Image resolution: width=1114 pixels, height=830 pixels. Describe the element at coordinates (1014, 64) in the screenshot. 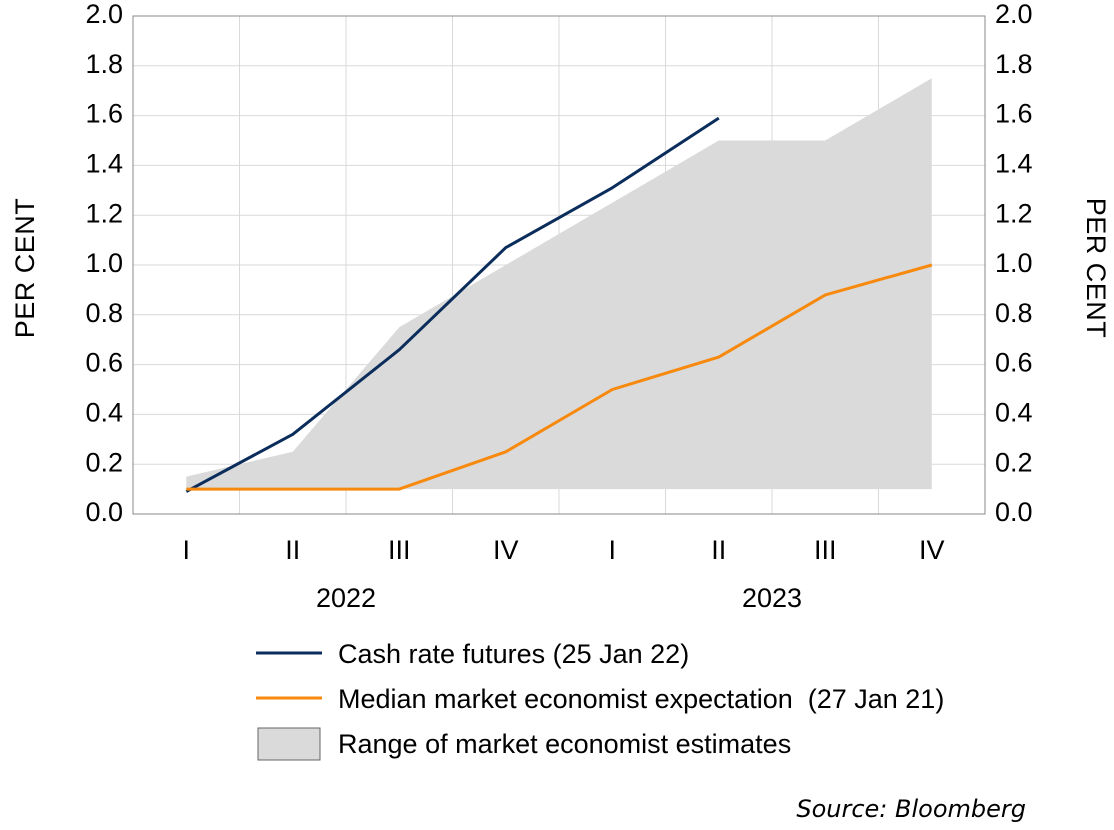

I see `y-tick-label-right: 1.8` at that location.